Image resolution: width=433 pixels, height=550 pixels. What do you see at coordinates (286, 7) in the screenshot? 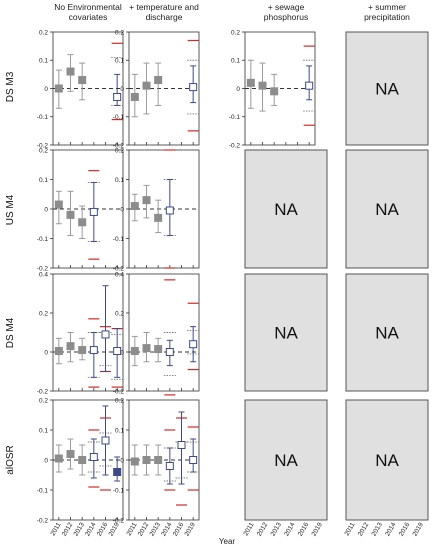
I see `column-title-3-line-1: + sewage` at bounding box center [286, 7].